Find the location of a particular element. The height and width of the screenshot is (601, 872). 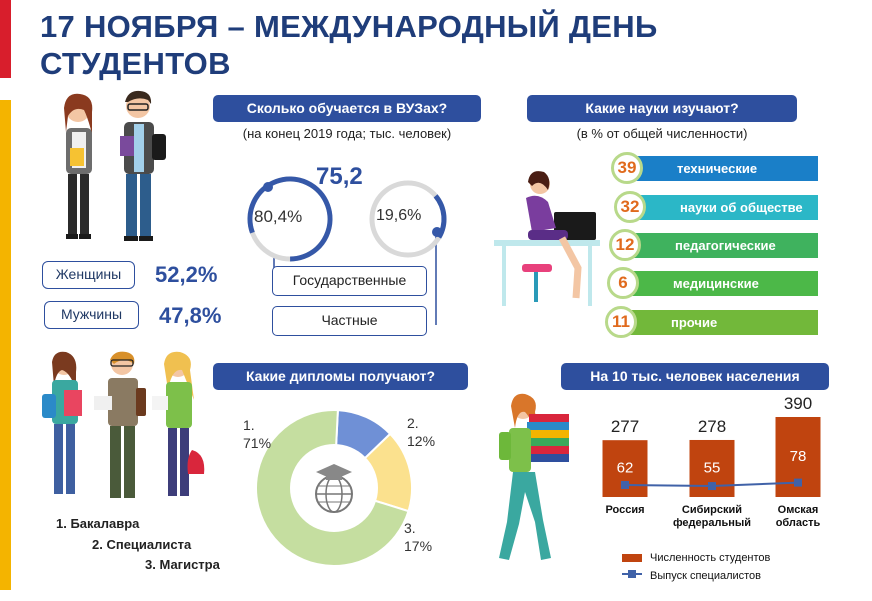

science-bar: прочие is located at coordinates (719, 322).